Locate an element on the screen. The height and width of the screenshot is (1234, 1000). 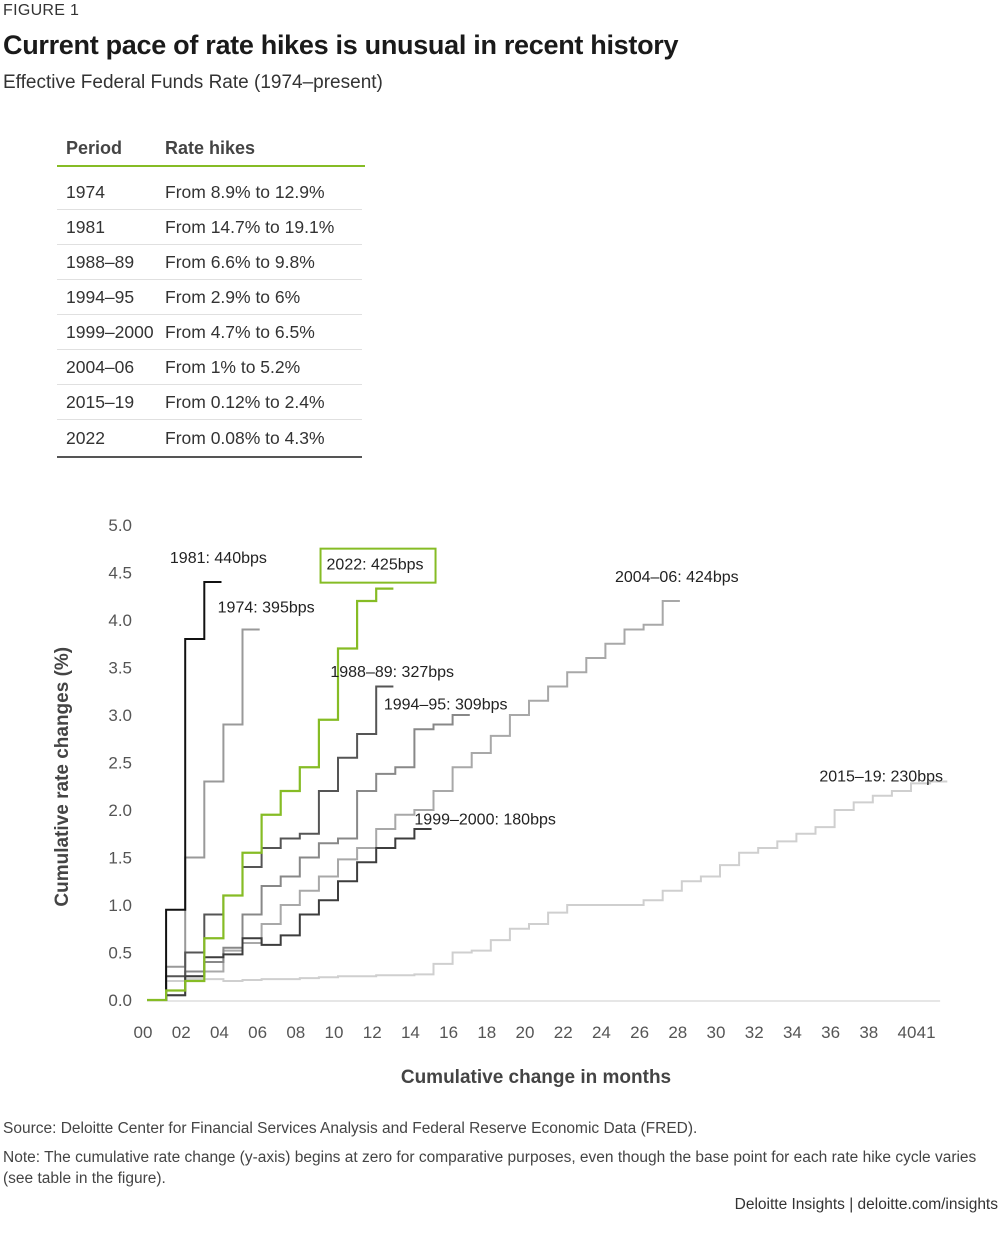
x-tick-label: 24 is located at coordinates (601, 1032).